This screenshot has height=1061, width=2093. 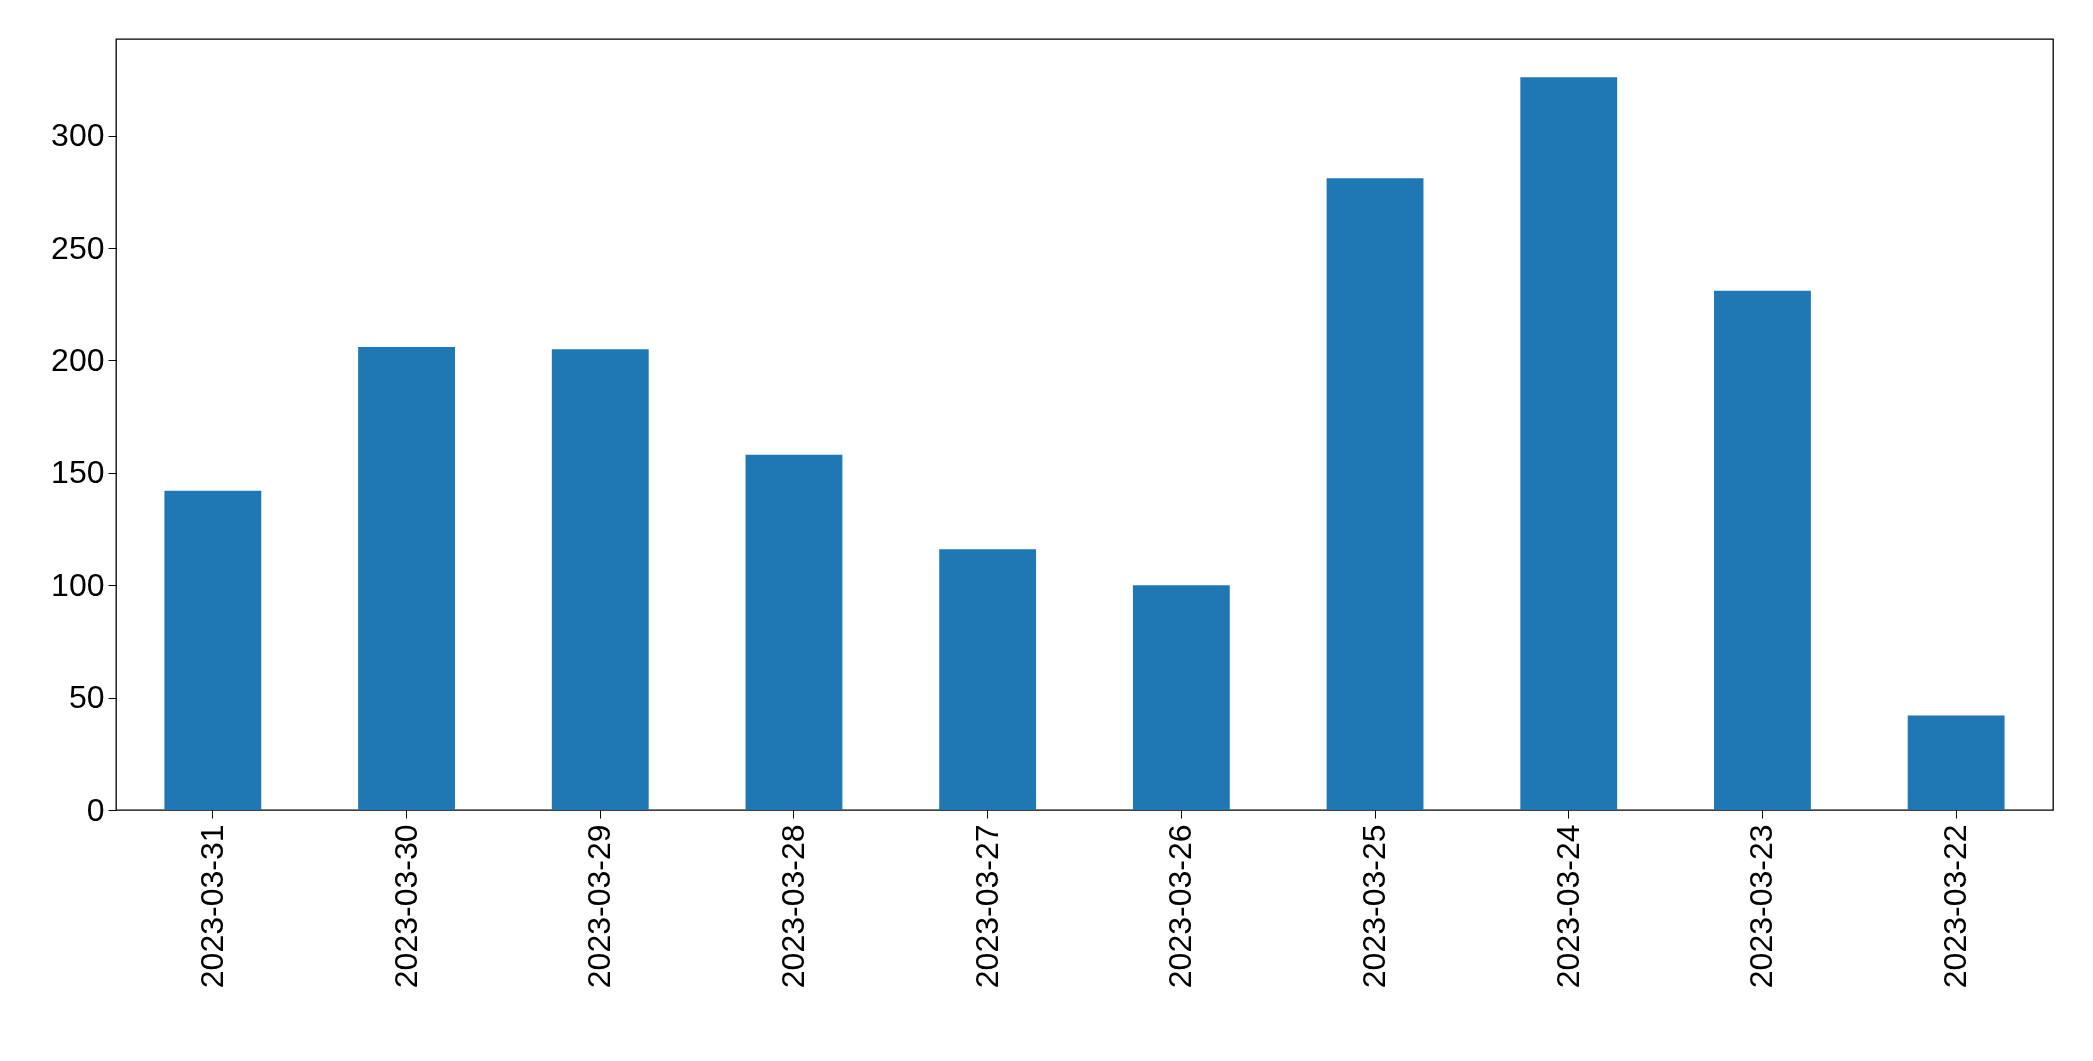 What do you see at coordinates (95, 809) in the screenshot?
I see `y-tick-label: 0` at bounding box center [95, 809].